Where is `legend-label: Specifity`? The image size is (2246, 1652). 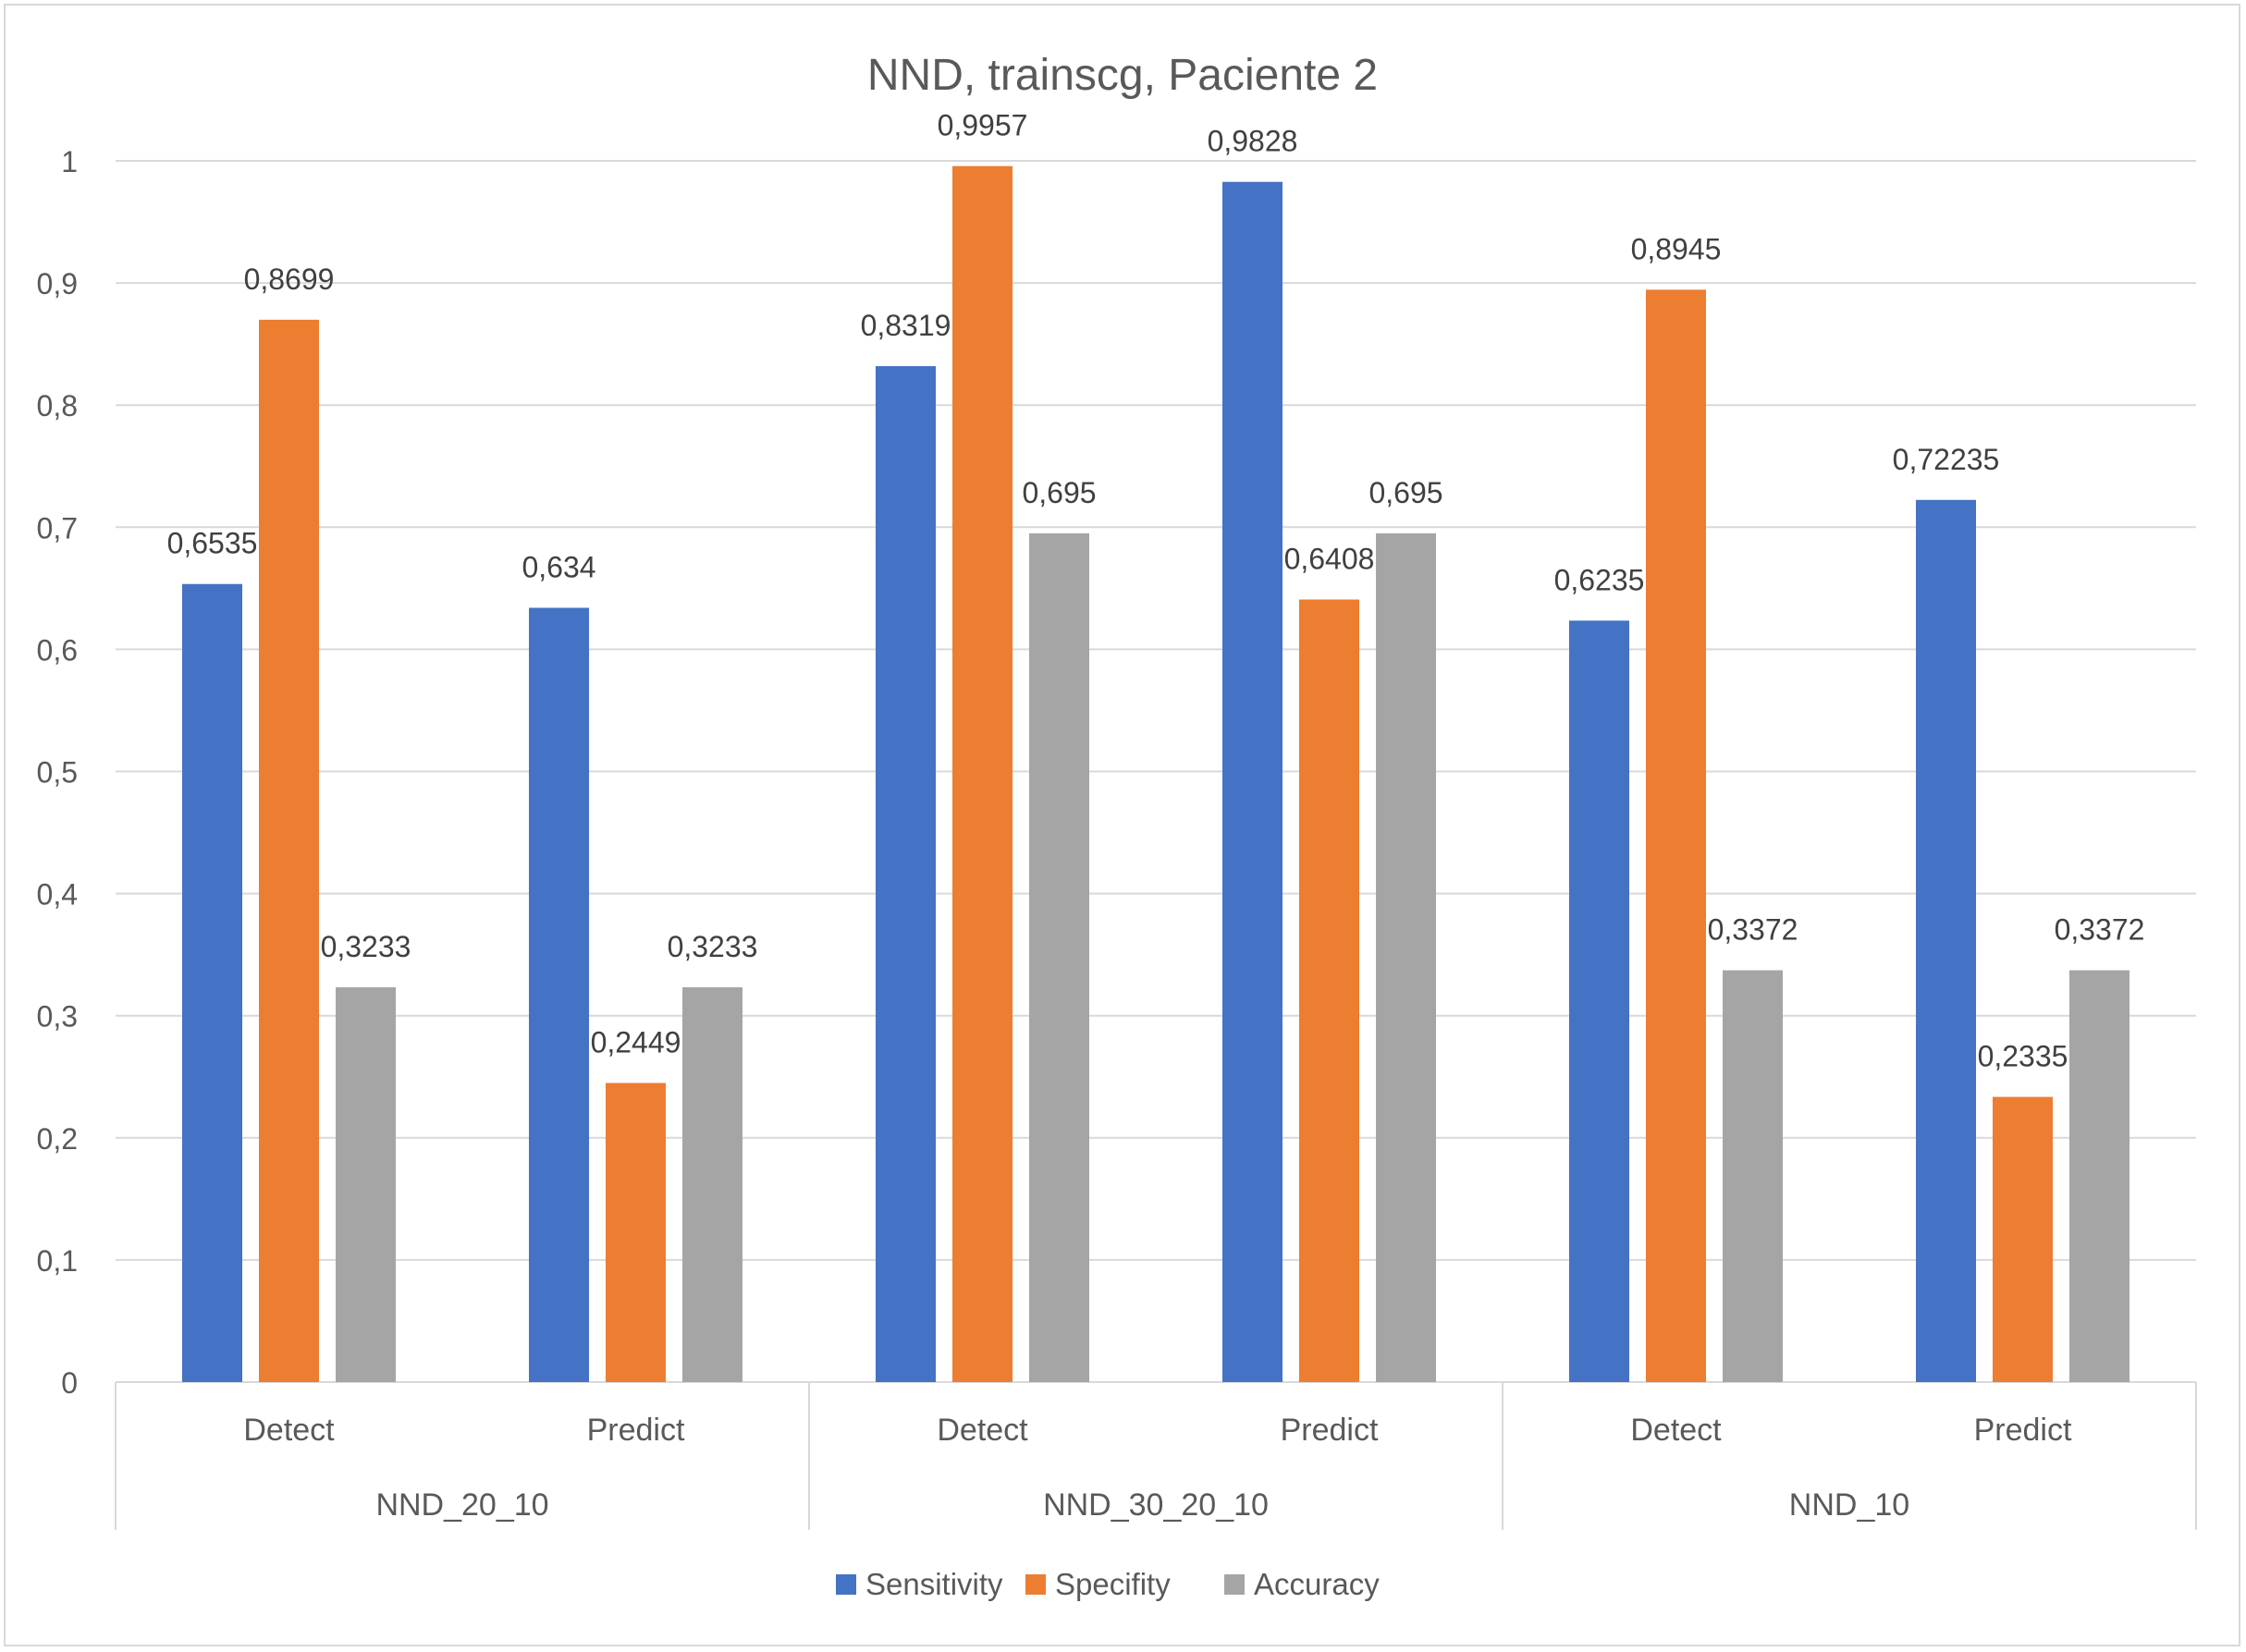
legend-label: Specifity is located at coordinates (1113, 1584).